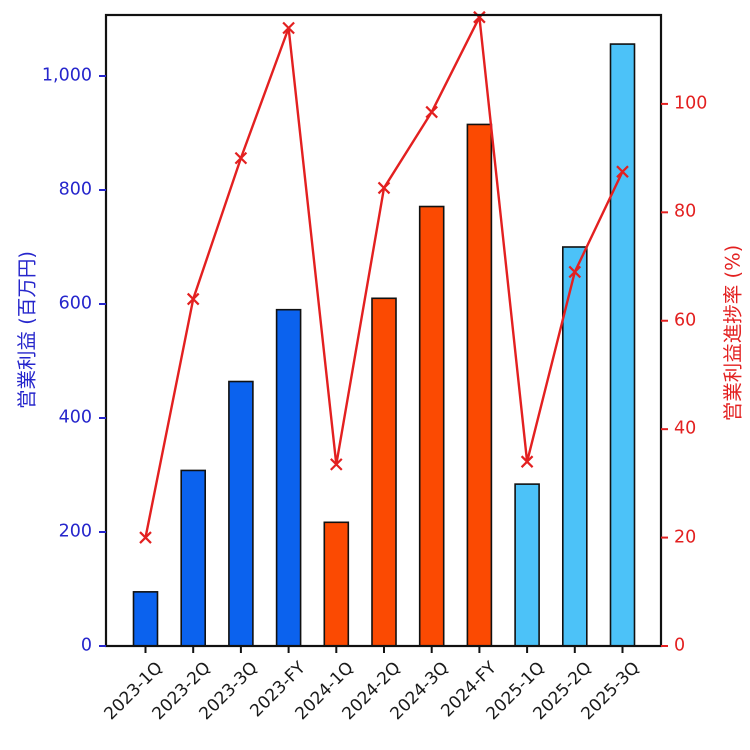 This screenshot has height=750, width=750. What do you see at coordinates (574, 446) in the screenshot?
I see `bar-2025-2Q` at bounding box center [574, 446].